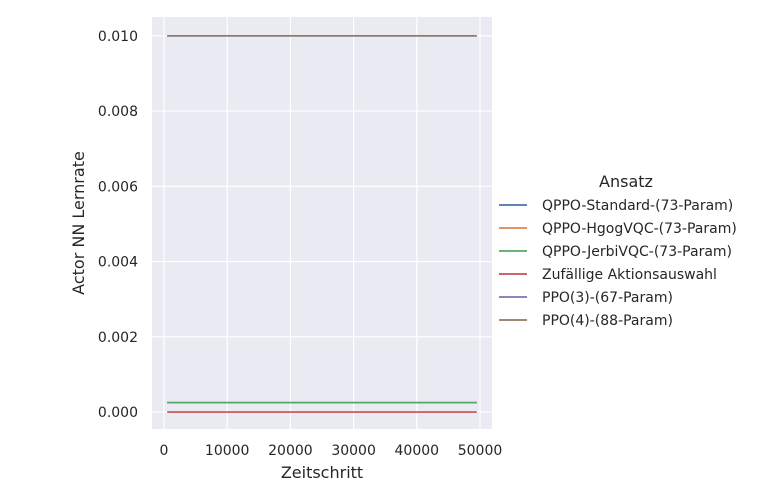 Image resolution: width=767 pixels, height=500 pixels. I want to click on y-axis-label: Actor NN Lernrate, so click(78, 223).